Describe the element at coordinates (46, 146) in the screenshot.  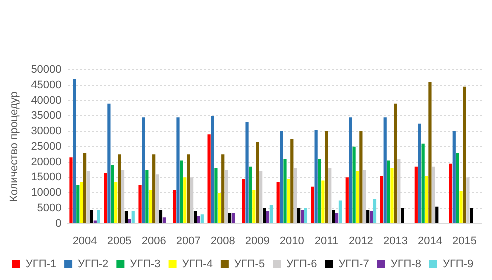
I see `y-tick-label: 25000` at that location.